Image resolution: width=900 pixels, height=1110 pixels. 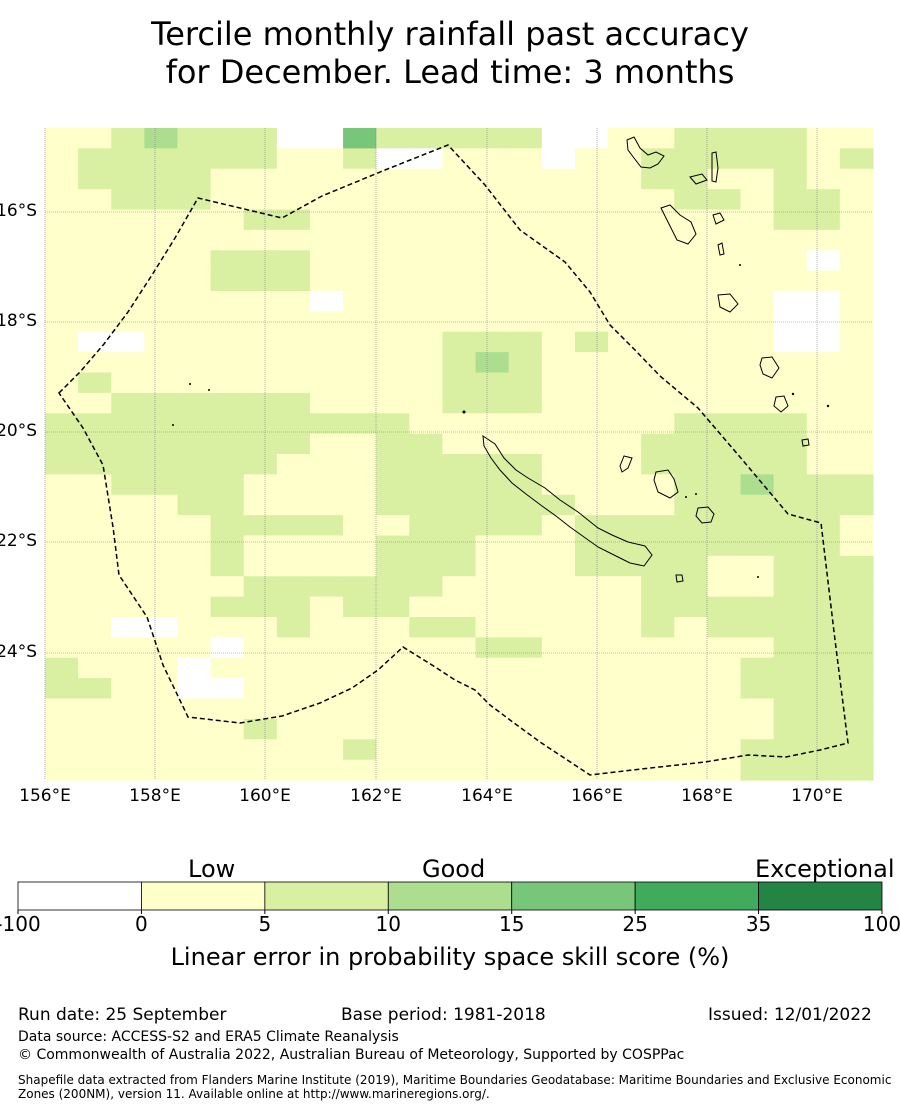 What do you see at coordinates (881, 924) in the screenshot?
I see `colorbar-tick-label: 100` at bounding box center [881, 924].